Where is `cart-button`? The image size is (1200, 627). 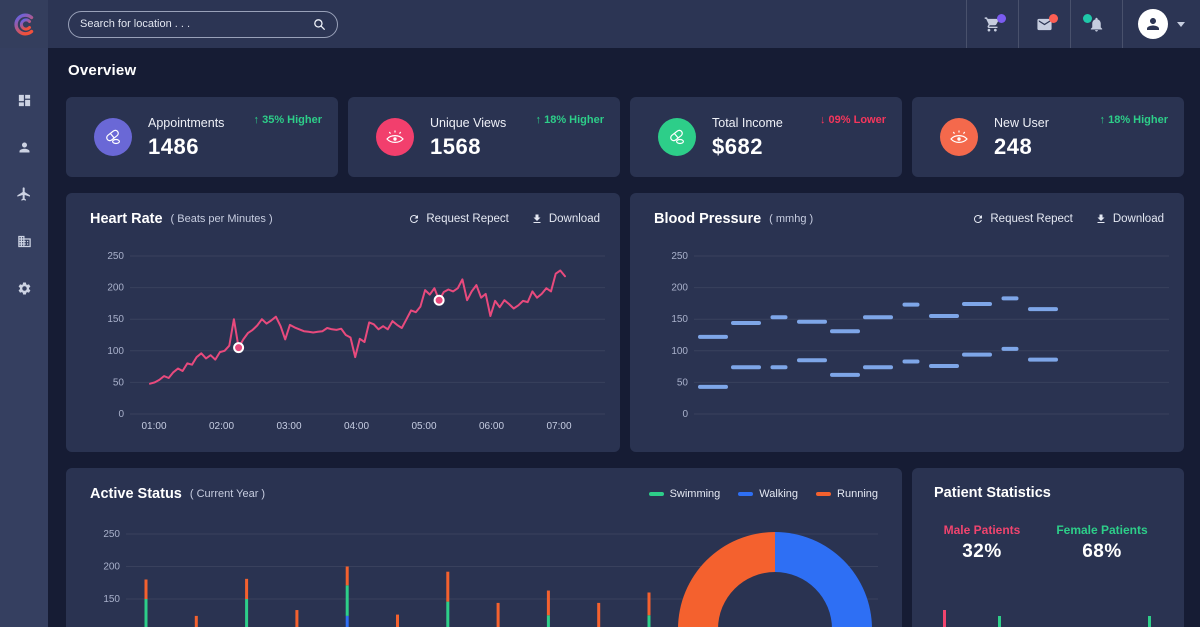 cart-button is located at coordinates (992, 24).